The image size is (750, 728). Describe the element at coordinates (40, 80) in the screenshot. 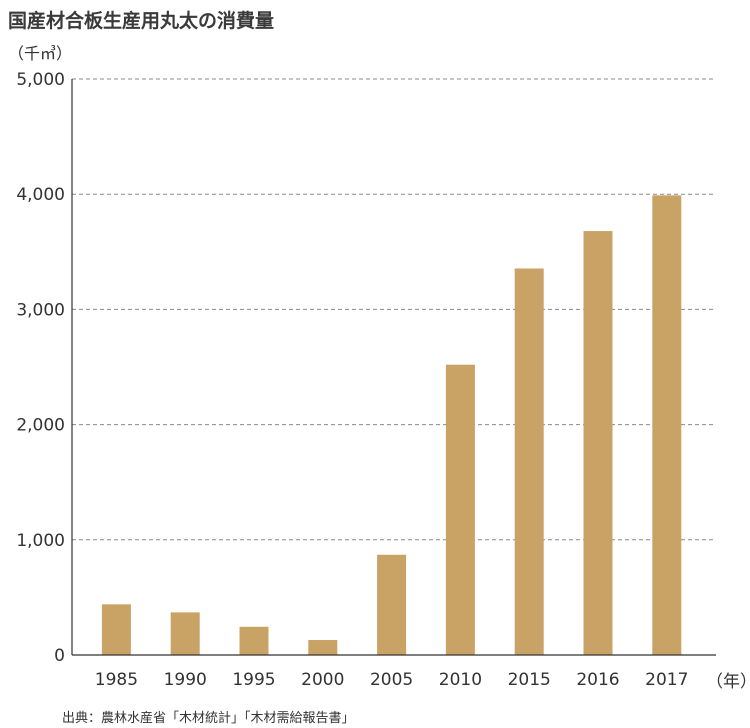

I see `y-tick-label: 5,000` at that location.